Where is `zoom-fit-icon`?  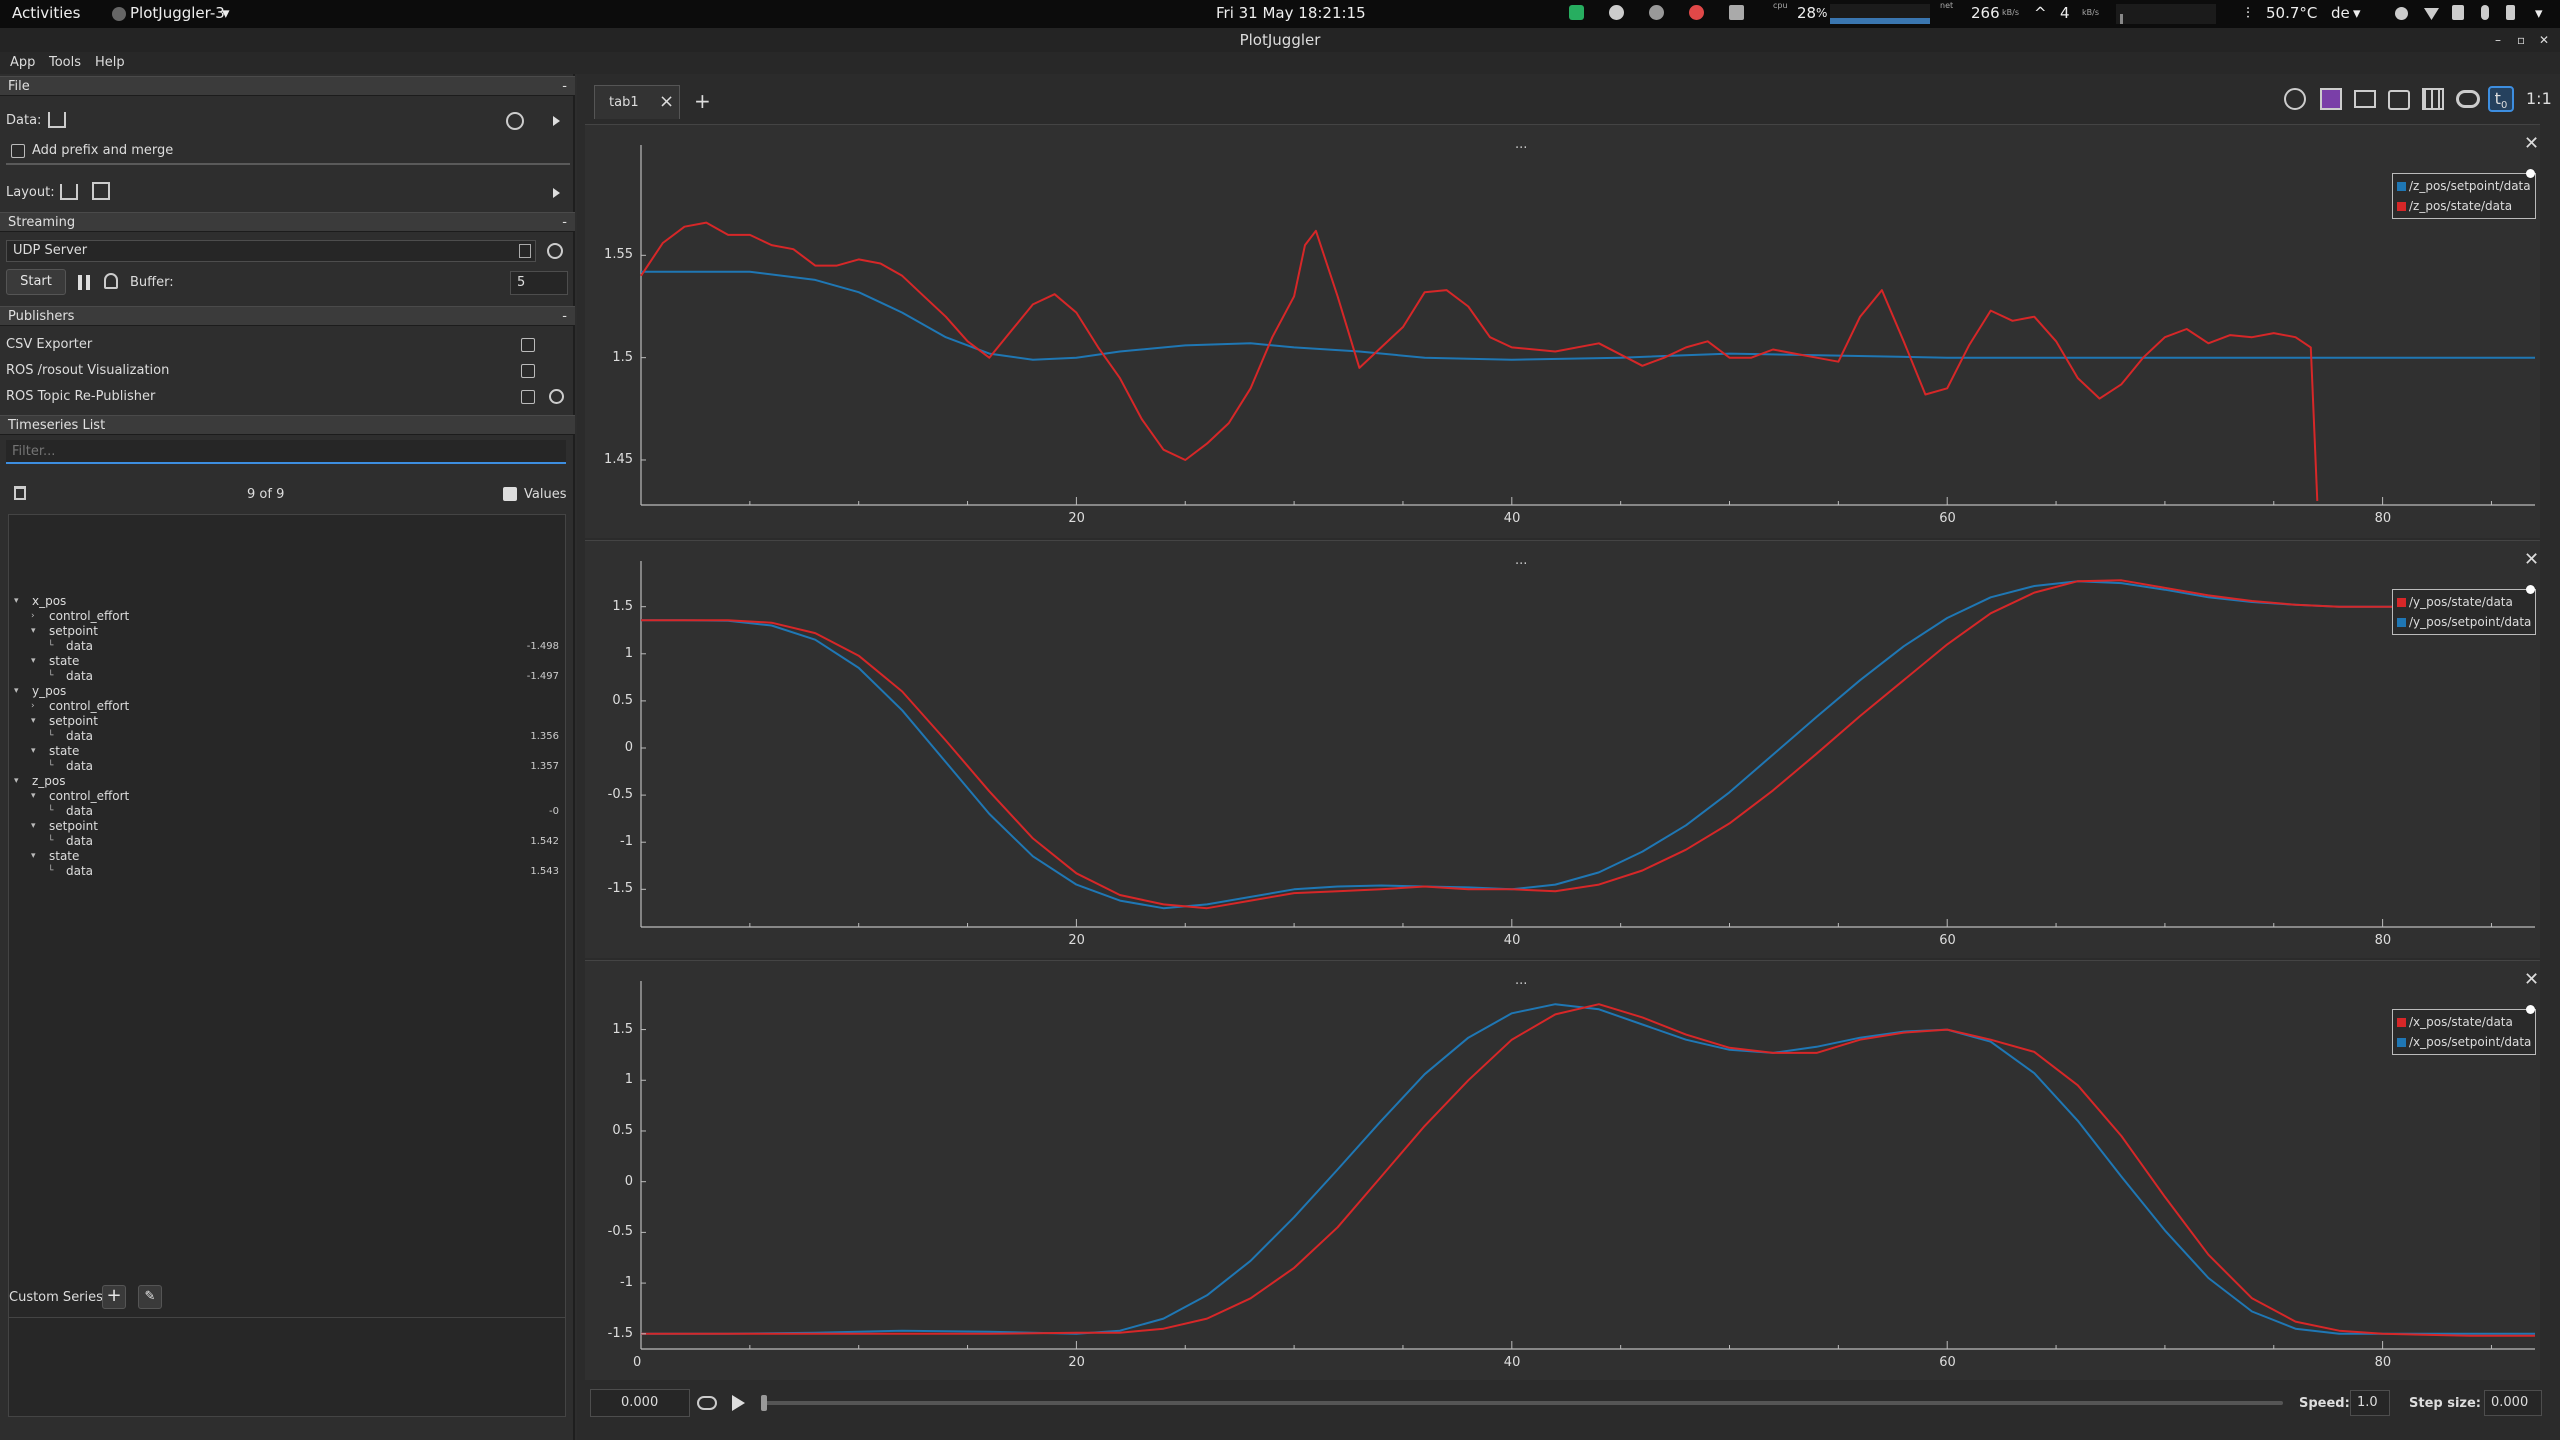
zoom-fit-icon is located at coordinates (2331, 99).